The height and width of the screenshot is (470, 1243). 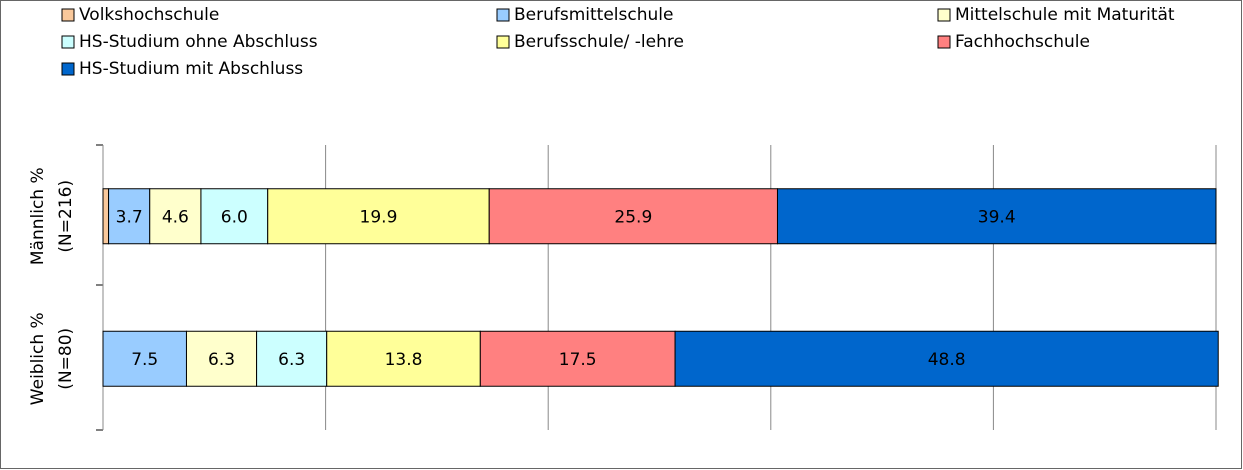 What do you see at coordinates (1065, 15) in the screenshot?
I see `legend-label: Mittelschule mit Maturität` at bounding box center [1065, 15].